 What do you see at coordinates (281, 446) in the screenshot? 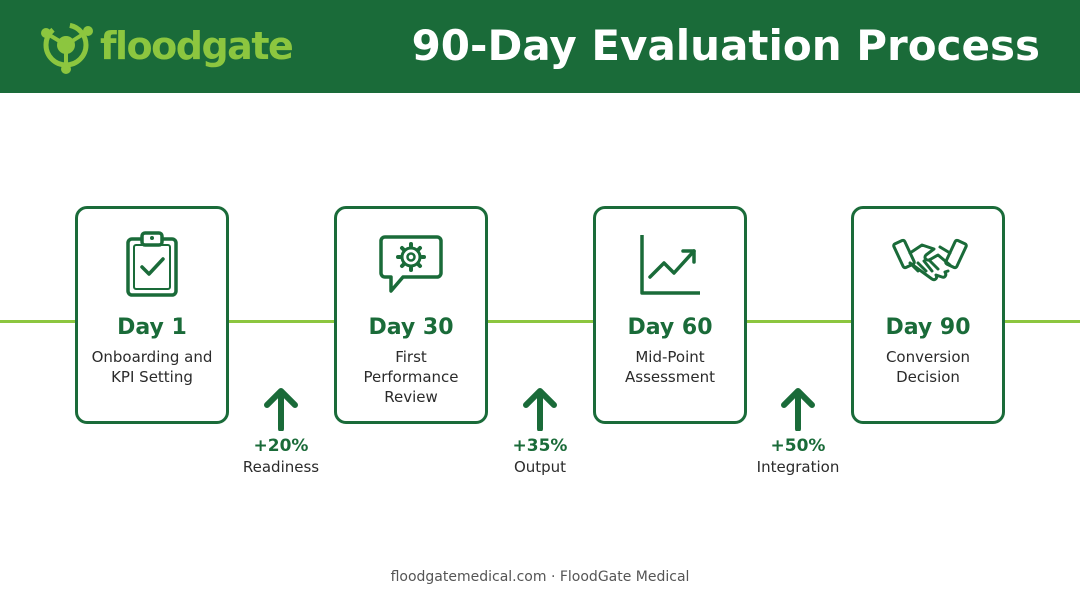
I see `metric-value: +20%` at bounding box center [281, 446].